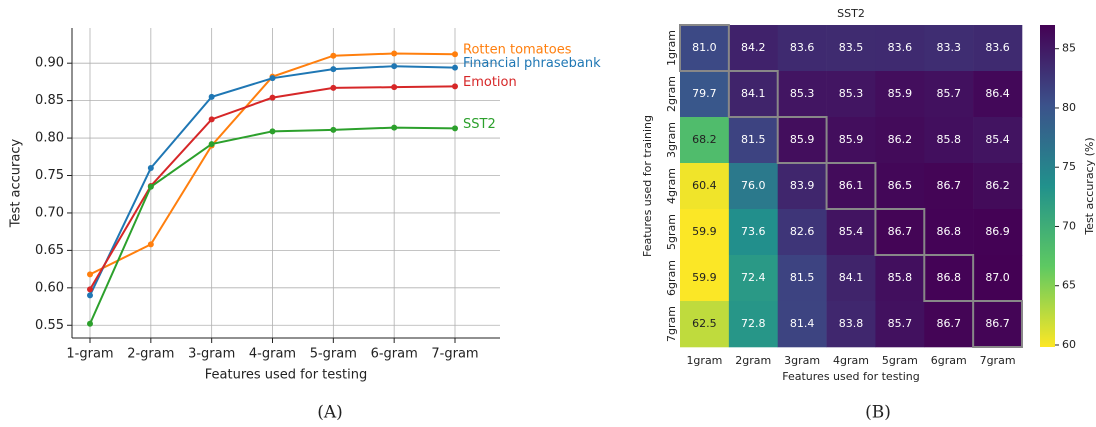 Image resolution: width=1096 pixels, height=427 pixels. Describe the element at coordinates (647, 186) in the screenshot. I see `y-axis-label: Features used for training` at that location.